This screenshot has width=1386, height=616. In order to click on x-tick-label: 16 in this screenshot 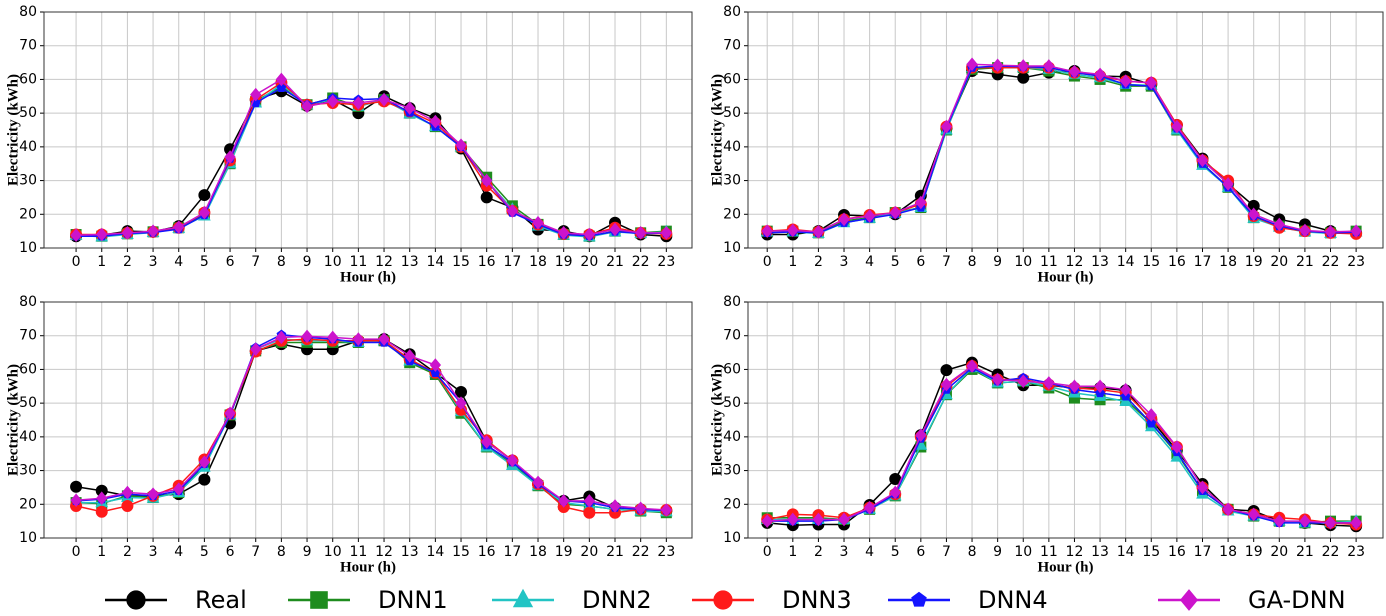, I will do `click(1177, 552)`.